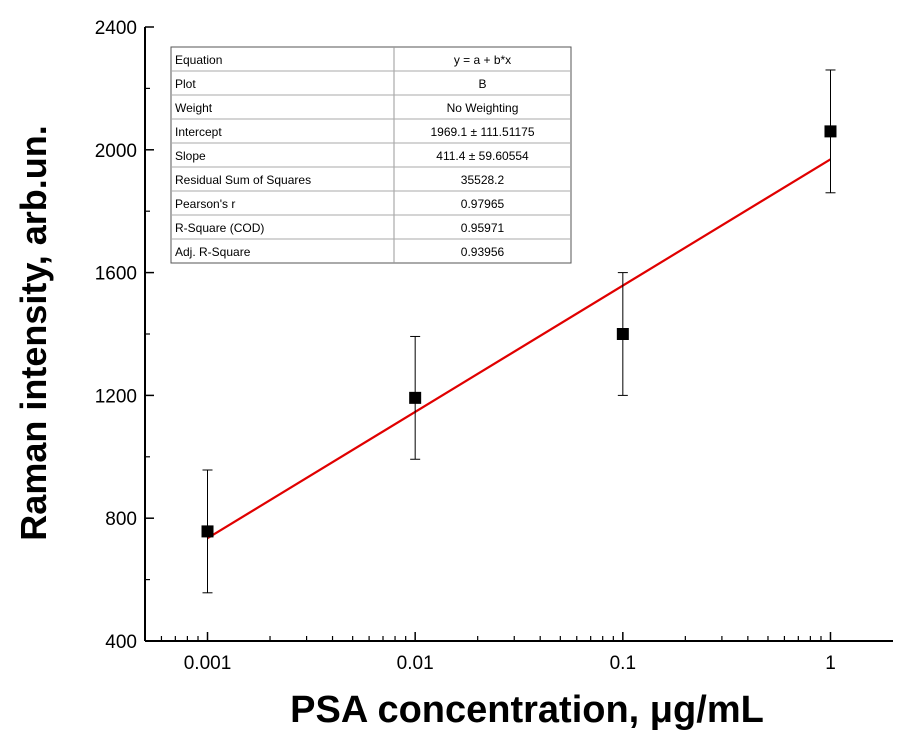 The height and width of the screenshot is (731, 898). What do you see at coordinates (623, 663) in the screenshot?
I see `x-tick-label: 0.1` at bounding box center [623, 663].